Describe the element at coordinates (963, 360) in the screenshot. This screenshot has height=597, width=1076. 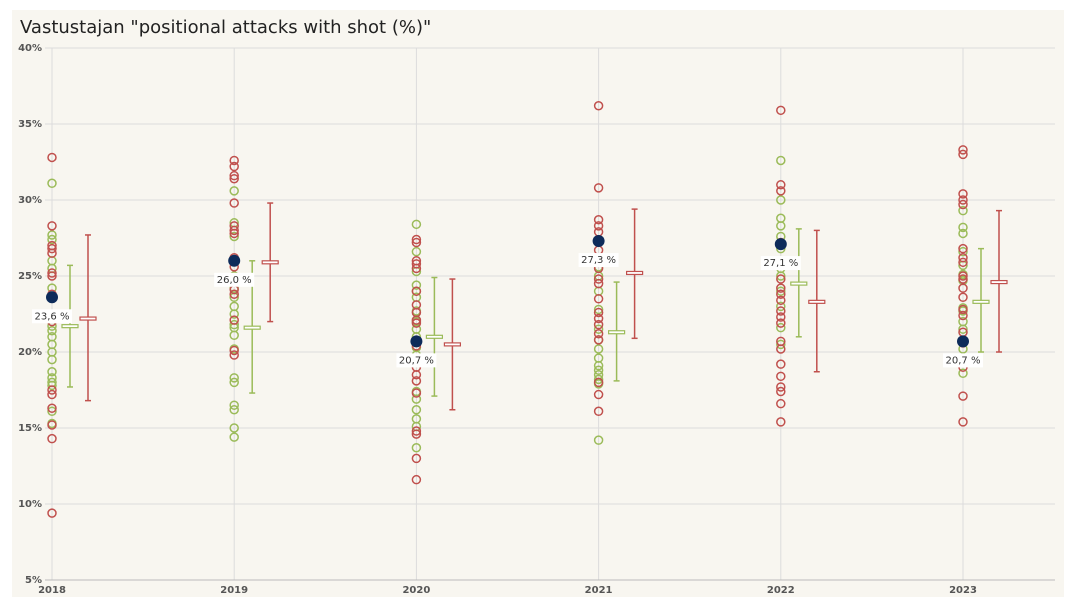
I see `data-label: 20,7 %` at that location.